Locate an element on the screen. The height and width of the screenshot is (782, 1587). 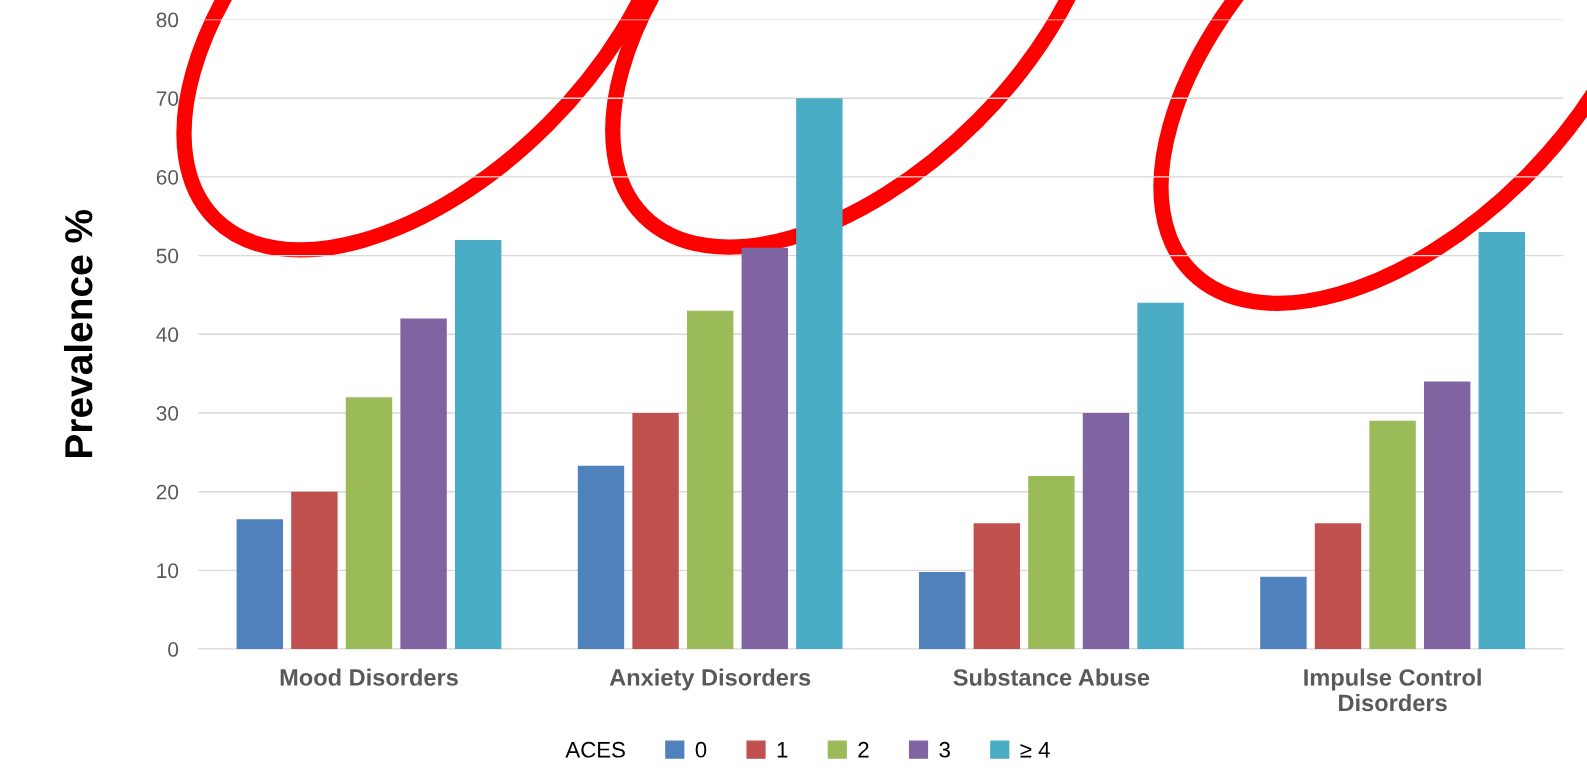
x-tick-label: Mood Disorders is located at coordinates (369, 677).